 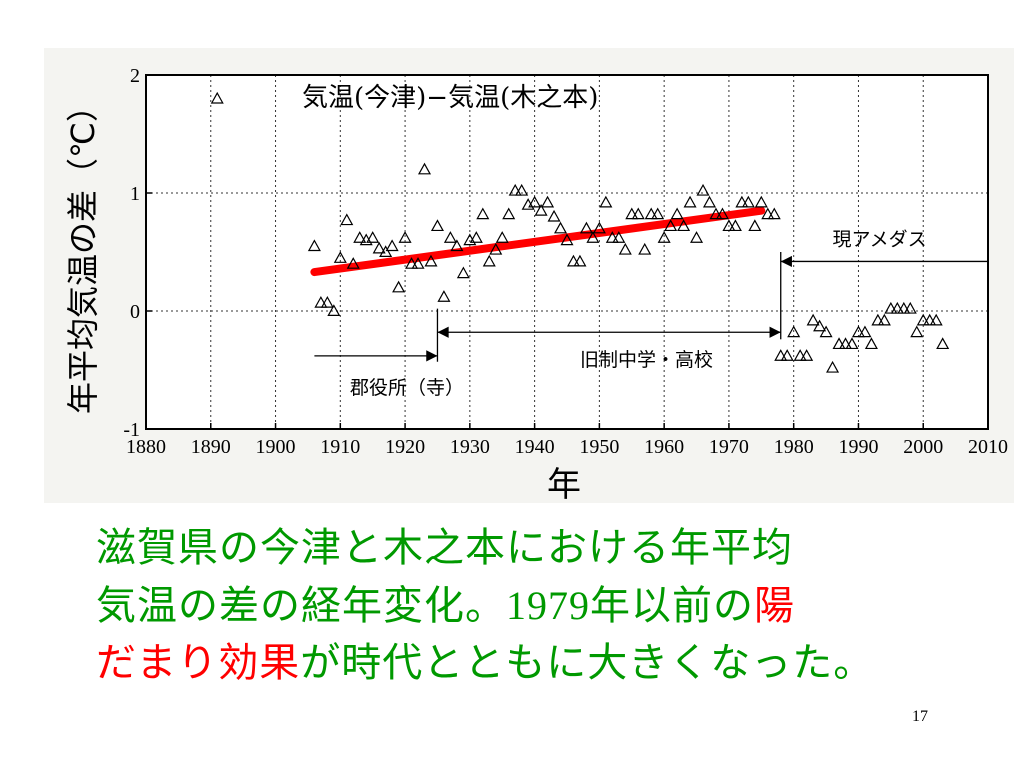 What do you see at coordinates (276, 447) in the screenshot?
I see `x-tick-label: 1900` at bounding box center [276, 447].